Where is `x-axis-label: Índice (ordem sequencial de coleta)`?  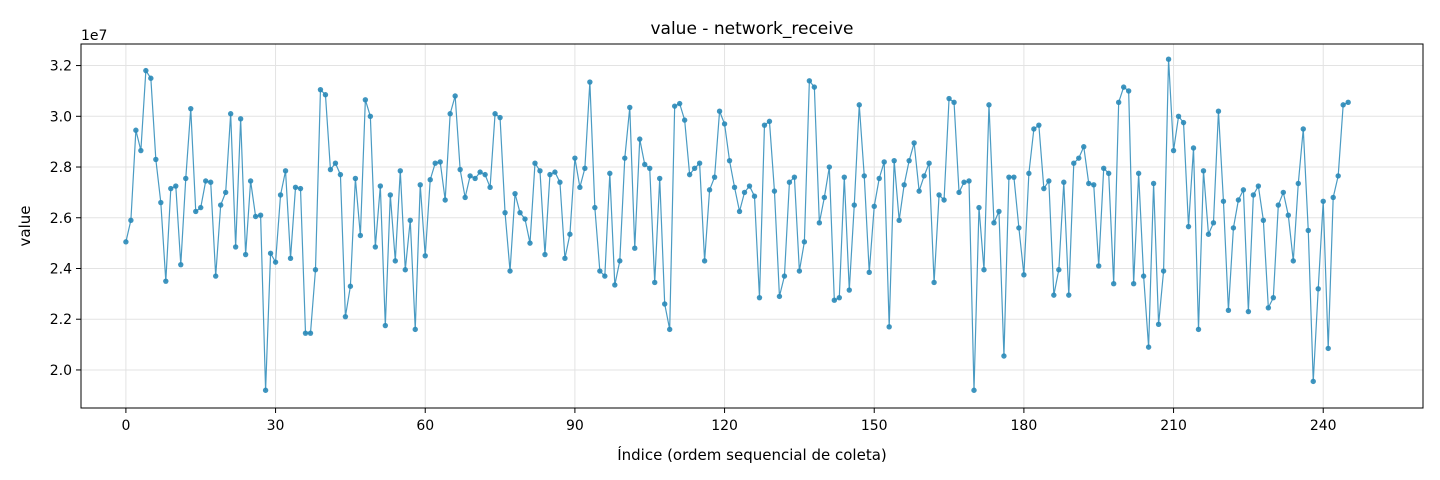 x-axis-label: Índice (ordem sequencial de coleta) is located at coordinates (752, 454).